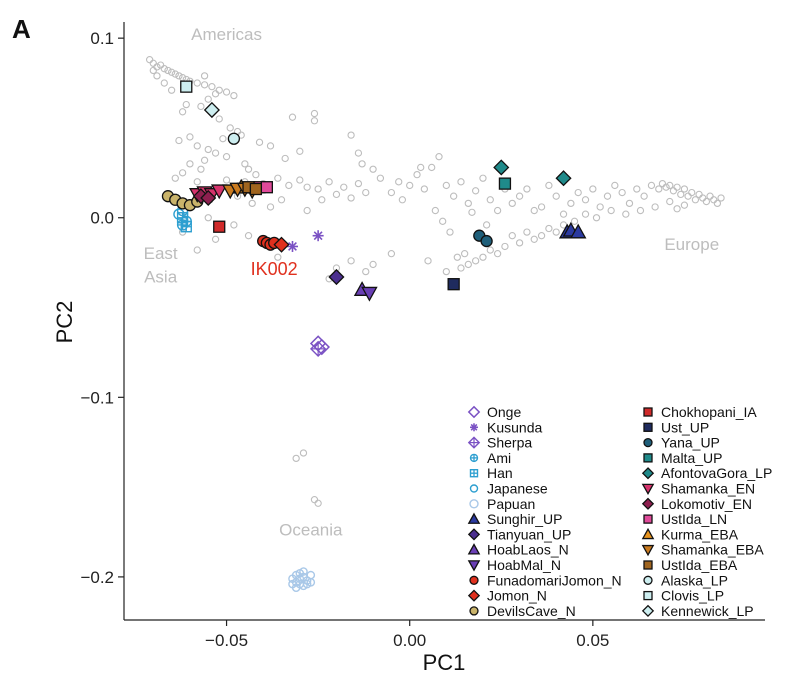 The height and width of the screenshot is (684, 800). I want to click on legend-label: UstIda_LN, so click(694, 519).